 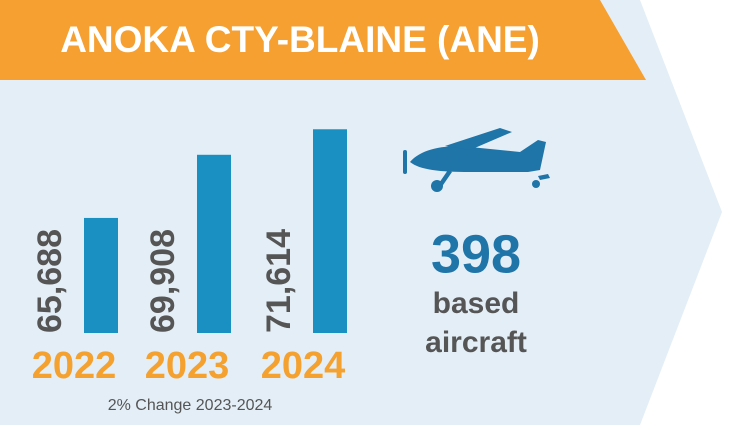 I want to click on value-label: 71,614, so click(x=279, y=281).